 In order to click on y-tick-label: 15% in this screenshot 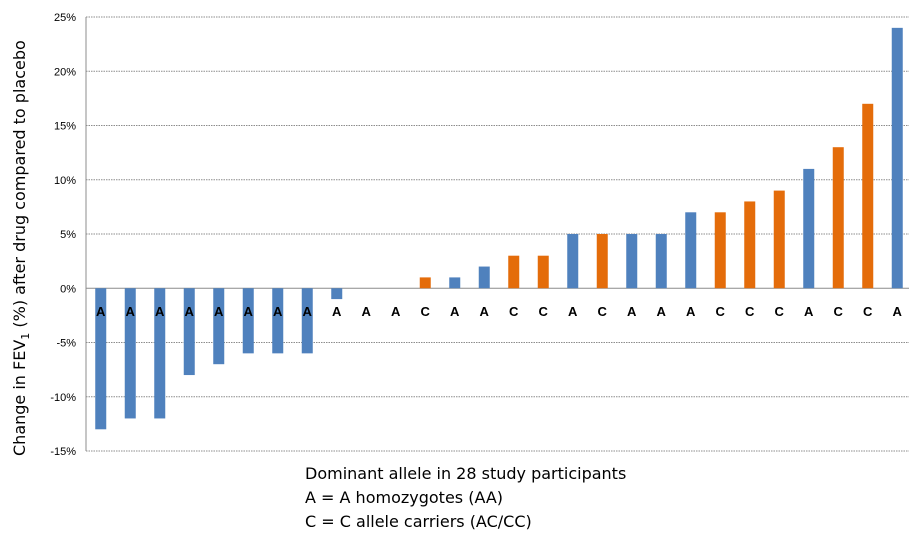, I will do `click(65, 127)`.